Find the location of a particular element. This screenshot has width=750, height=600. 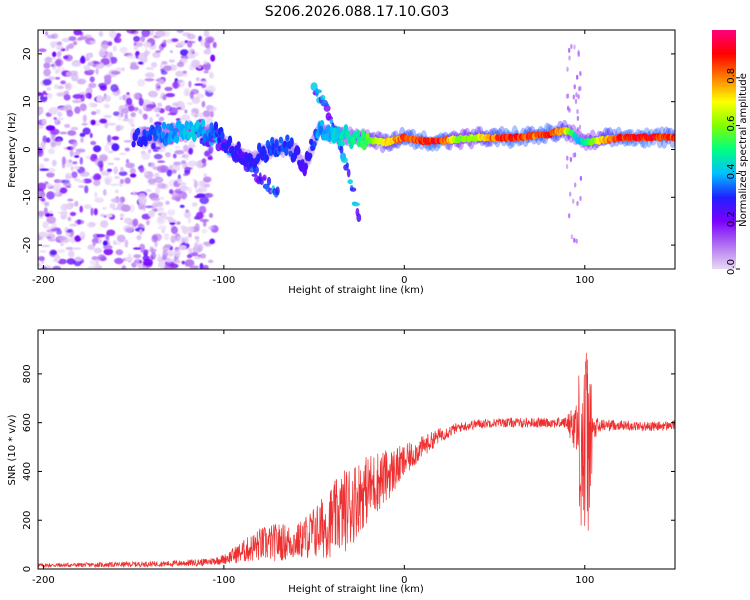

spectrogram-x-tick-label: 100 is located at coordinates (584, 280).